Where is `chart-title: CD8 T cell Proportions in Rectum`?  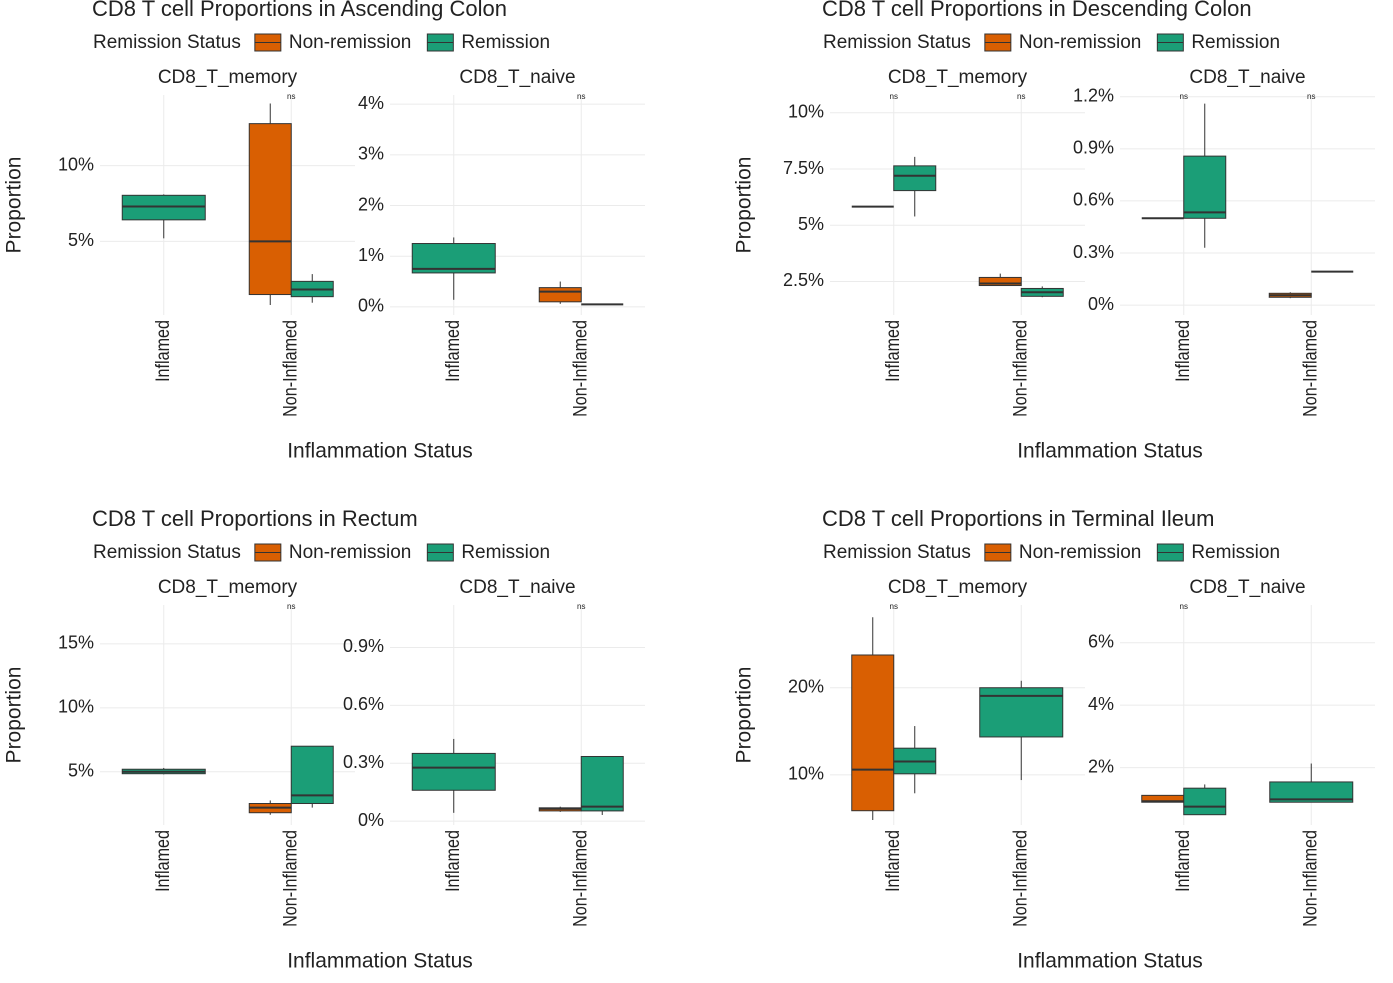
chart-title: CD8 T cell Proportions in Rectum is located at coordinates (255, 518).